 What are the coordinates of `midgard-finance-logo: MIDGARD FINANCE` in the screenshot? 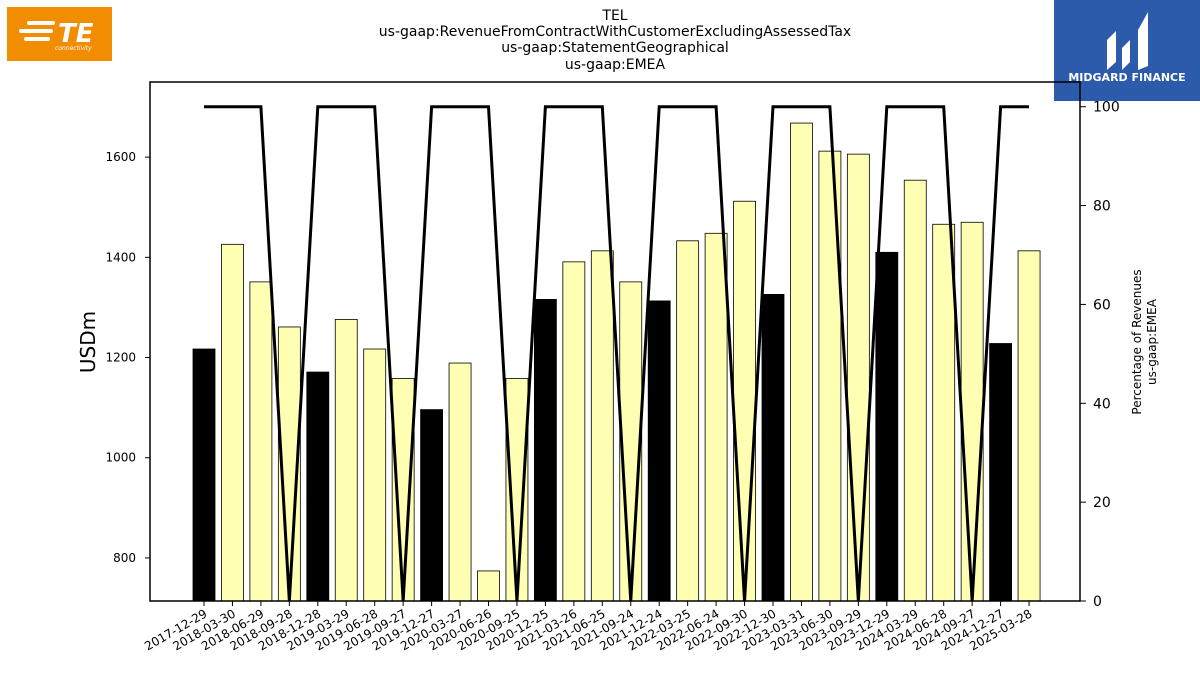 It's located at (1127, 50).